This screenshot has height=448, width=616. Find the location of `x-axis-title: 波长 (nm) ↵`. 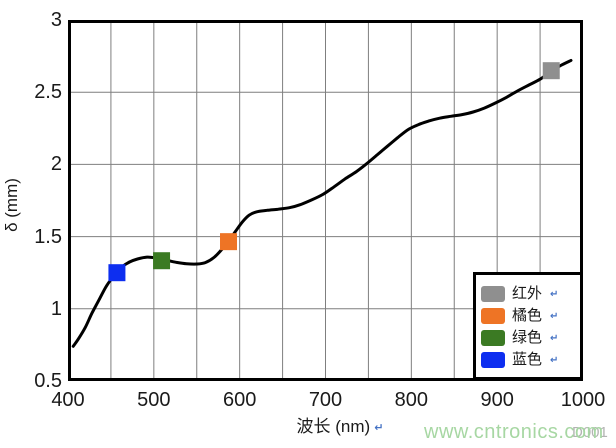

x-axis-title: 波长 (nm) ↵ is located at coordinates (340, 424).